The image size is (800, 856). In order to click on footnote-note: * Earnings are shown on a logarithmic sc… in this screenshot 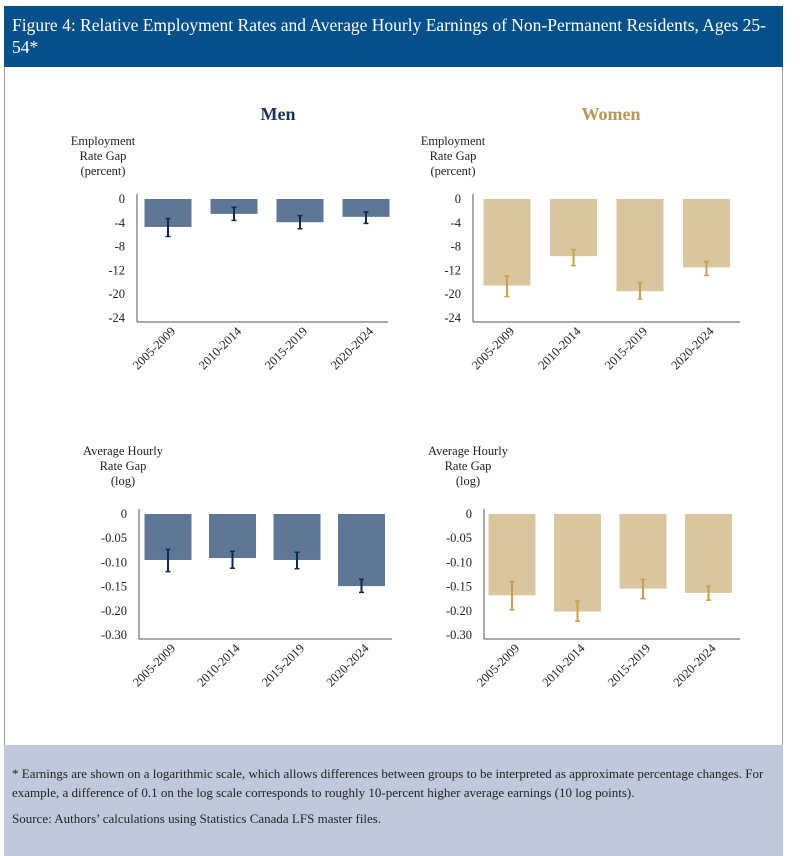, I will do `click(388, 783)`.